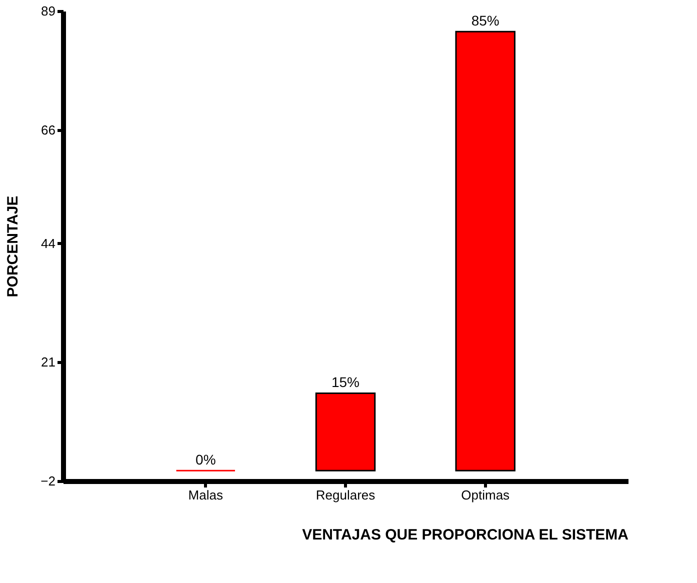 This screenshot has width=697, height=583. Describe the element at coordinates (48, 362) in the screenshot. I see `y-tick-label: 21` at that location.